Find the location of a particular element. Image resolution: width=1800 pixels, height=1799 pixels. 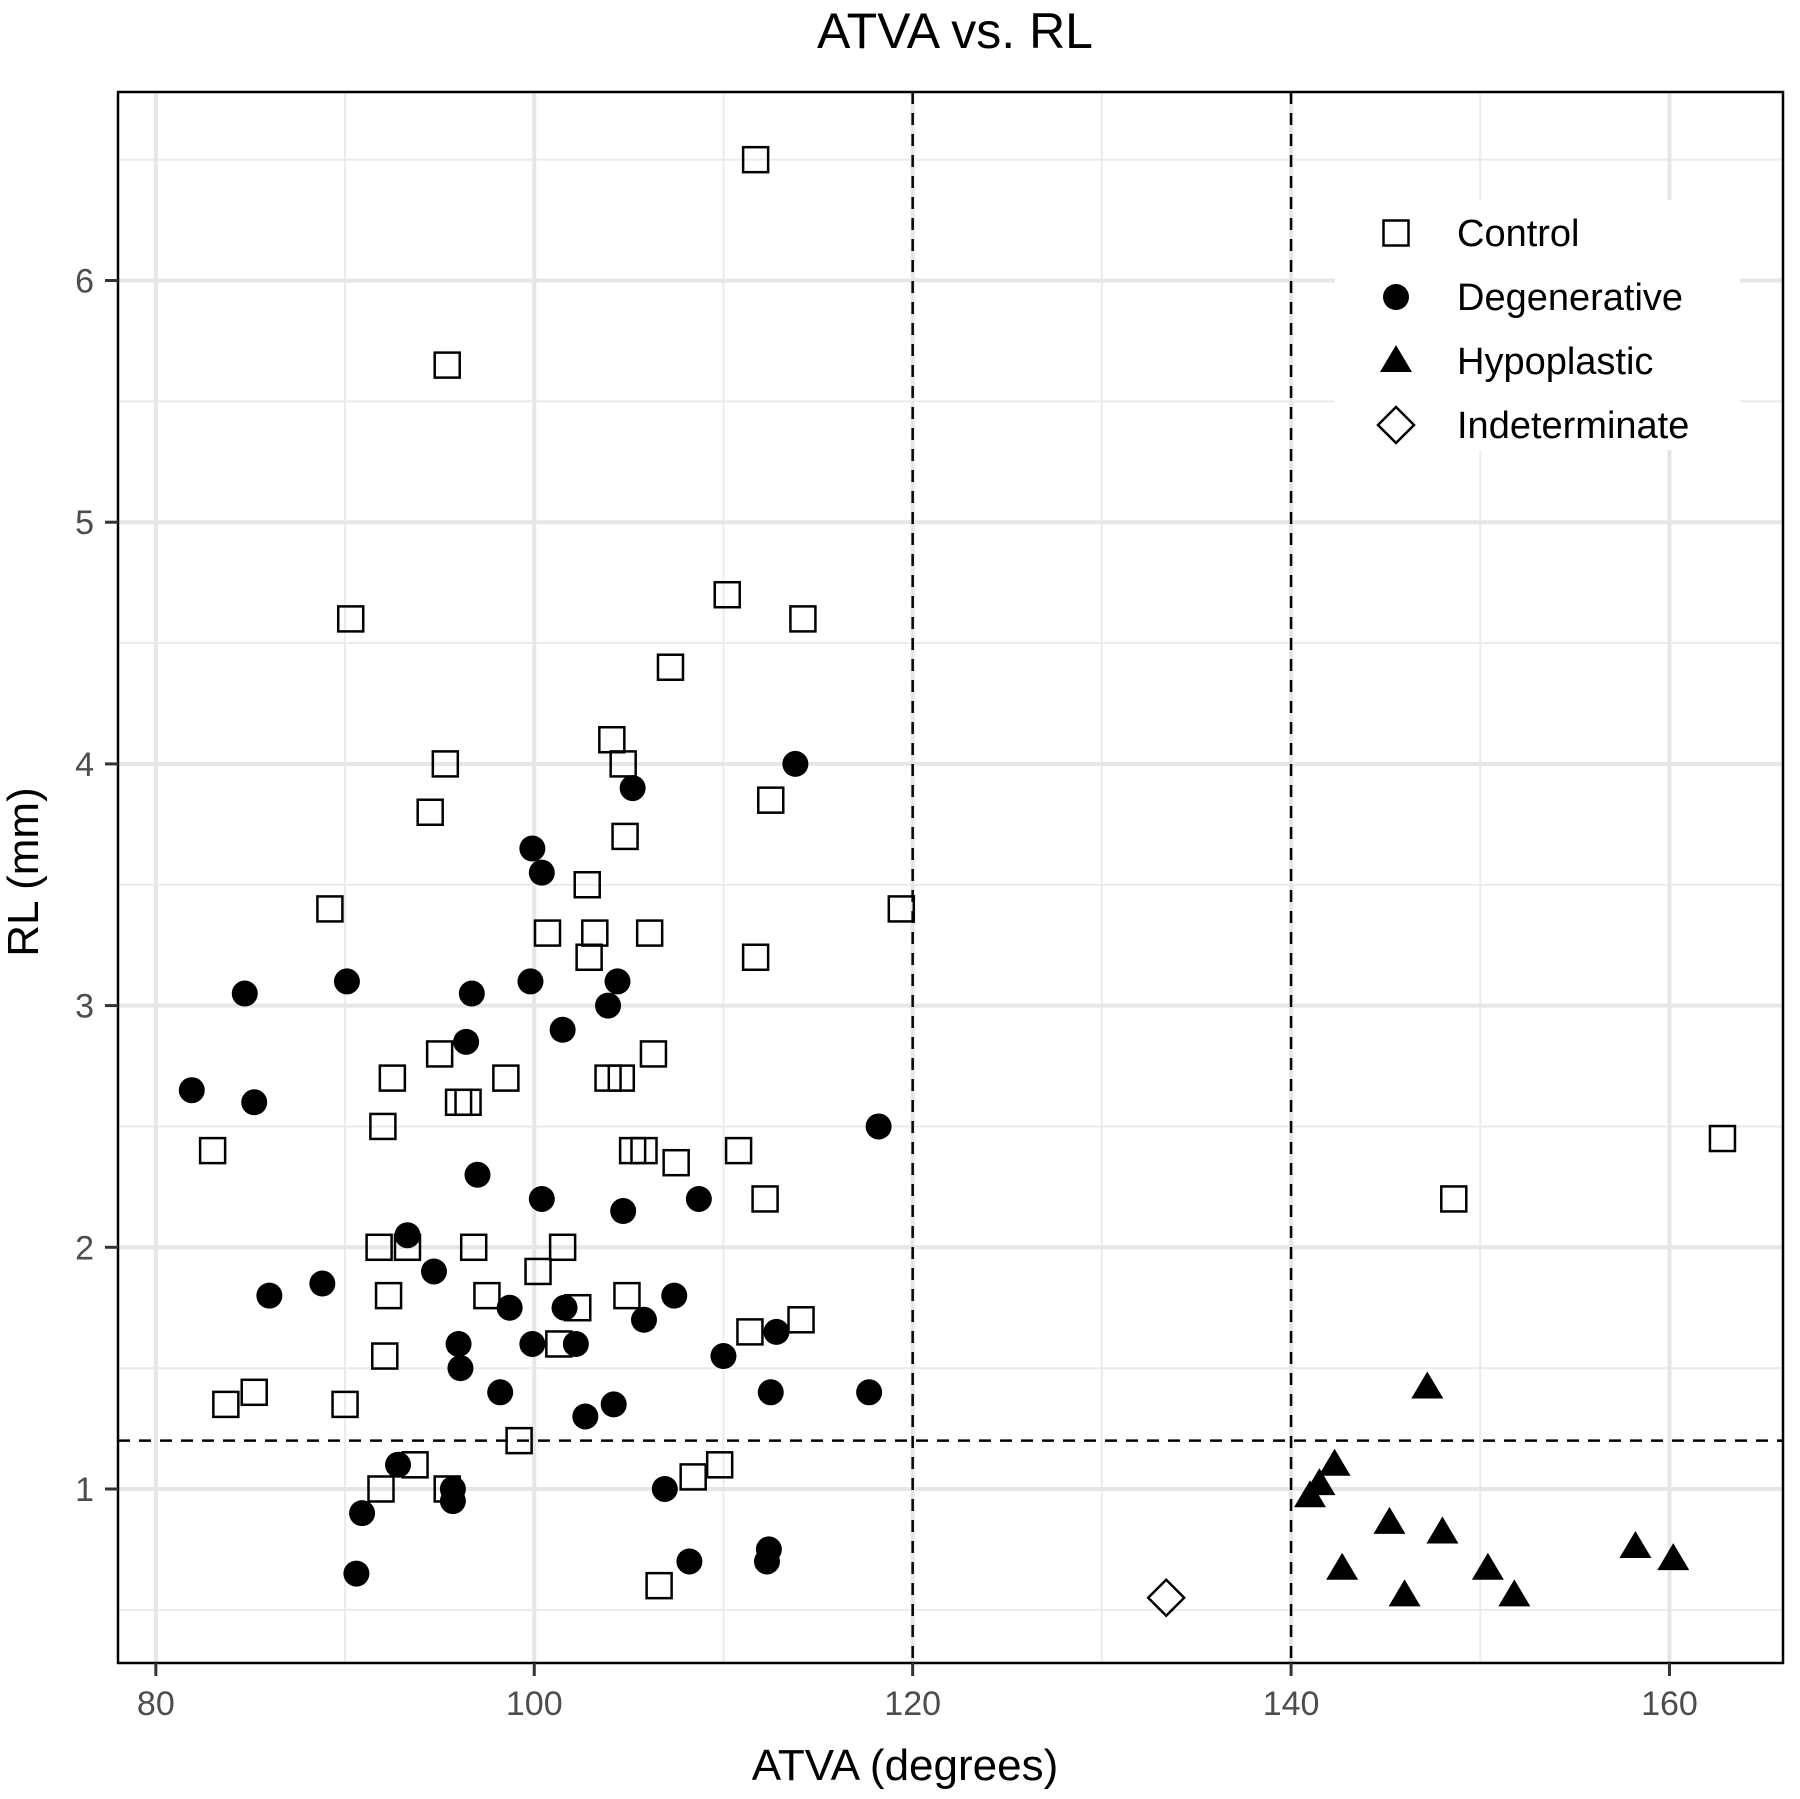

legend-key-degenerative-icon is located at coordinates (1396, 297).